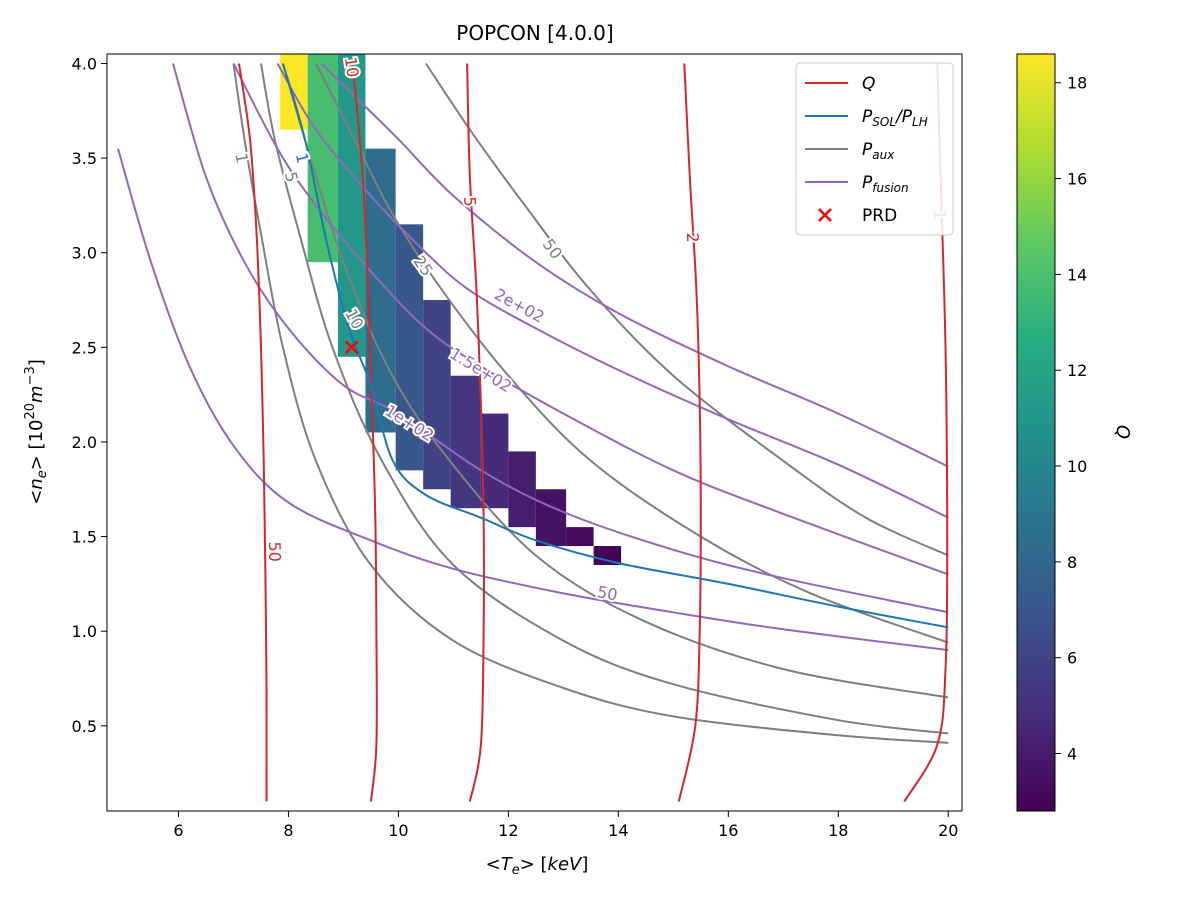  What do you see at coordinates (1077, 370) in the screenshot?
I see `colorbar-tick-label: 12` at bounding box center [1077, 370].